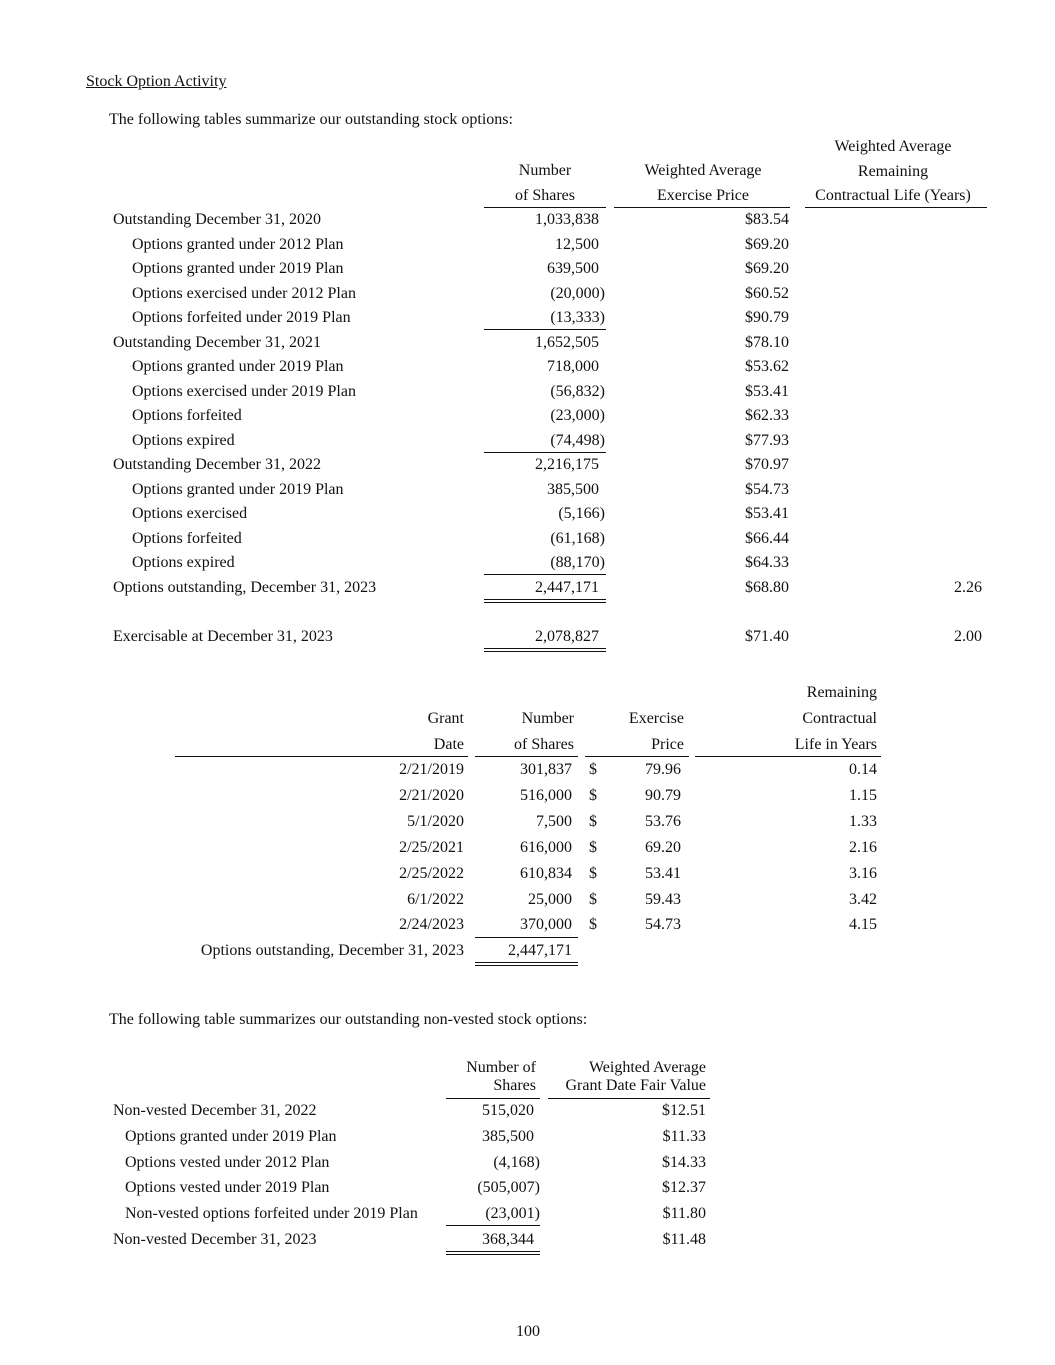 The height and width of the screenshot is (1365, 1055). What do you see at coordinates (767, 367) in the screenshot?
I see `price-value: $53.62` at bounding box center [767, 367].